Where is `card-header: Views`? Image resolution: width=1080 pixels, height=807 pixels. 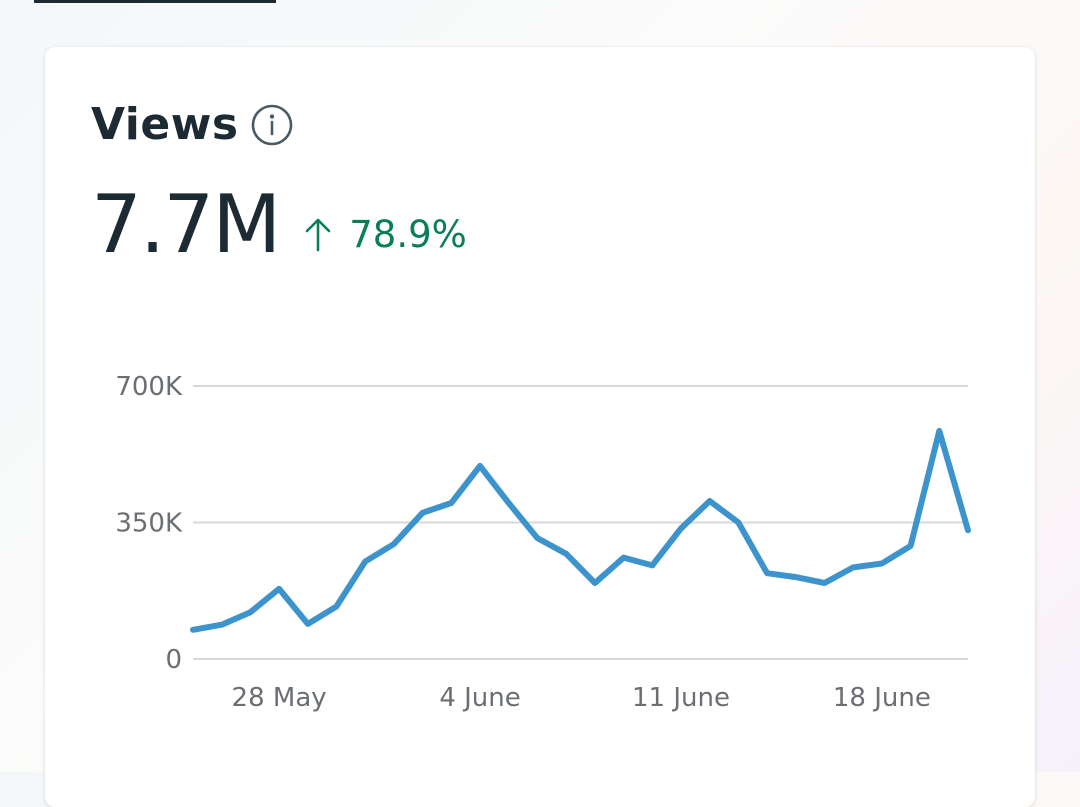 card-header: Views is located at coordinates (193, 124).